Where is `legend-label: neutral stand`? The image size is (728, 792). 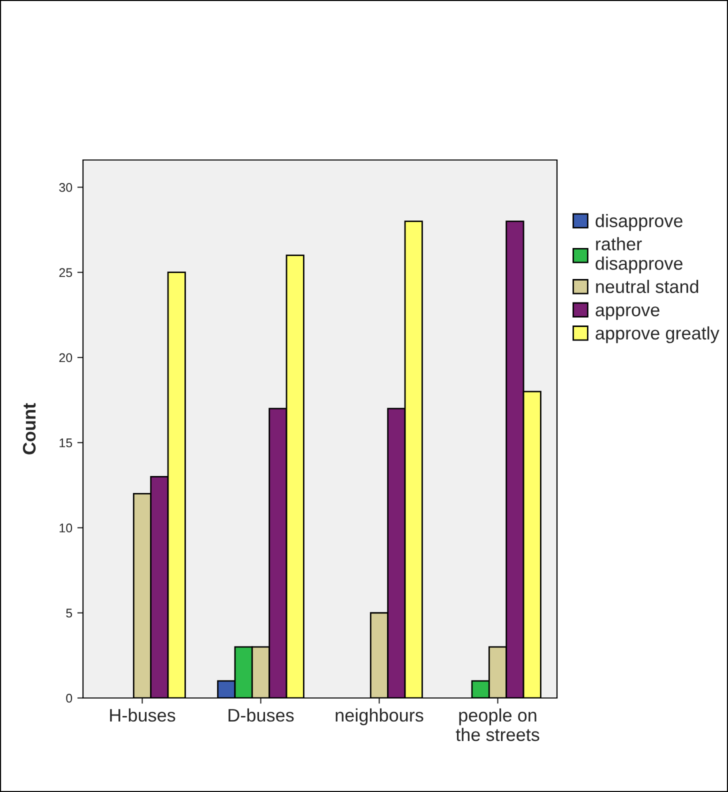 legend-label: neutral stand is located at coordinates (647, 287).